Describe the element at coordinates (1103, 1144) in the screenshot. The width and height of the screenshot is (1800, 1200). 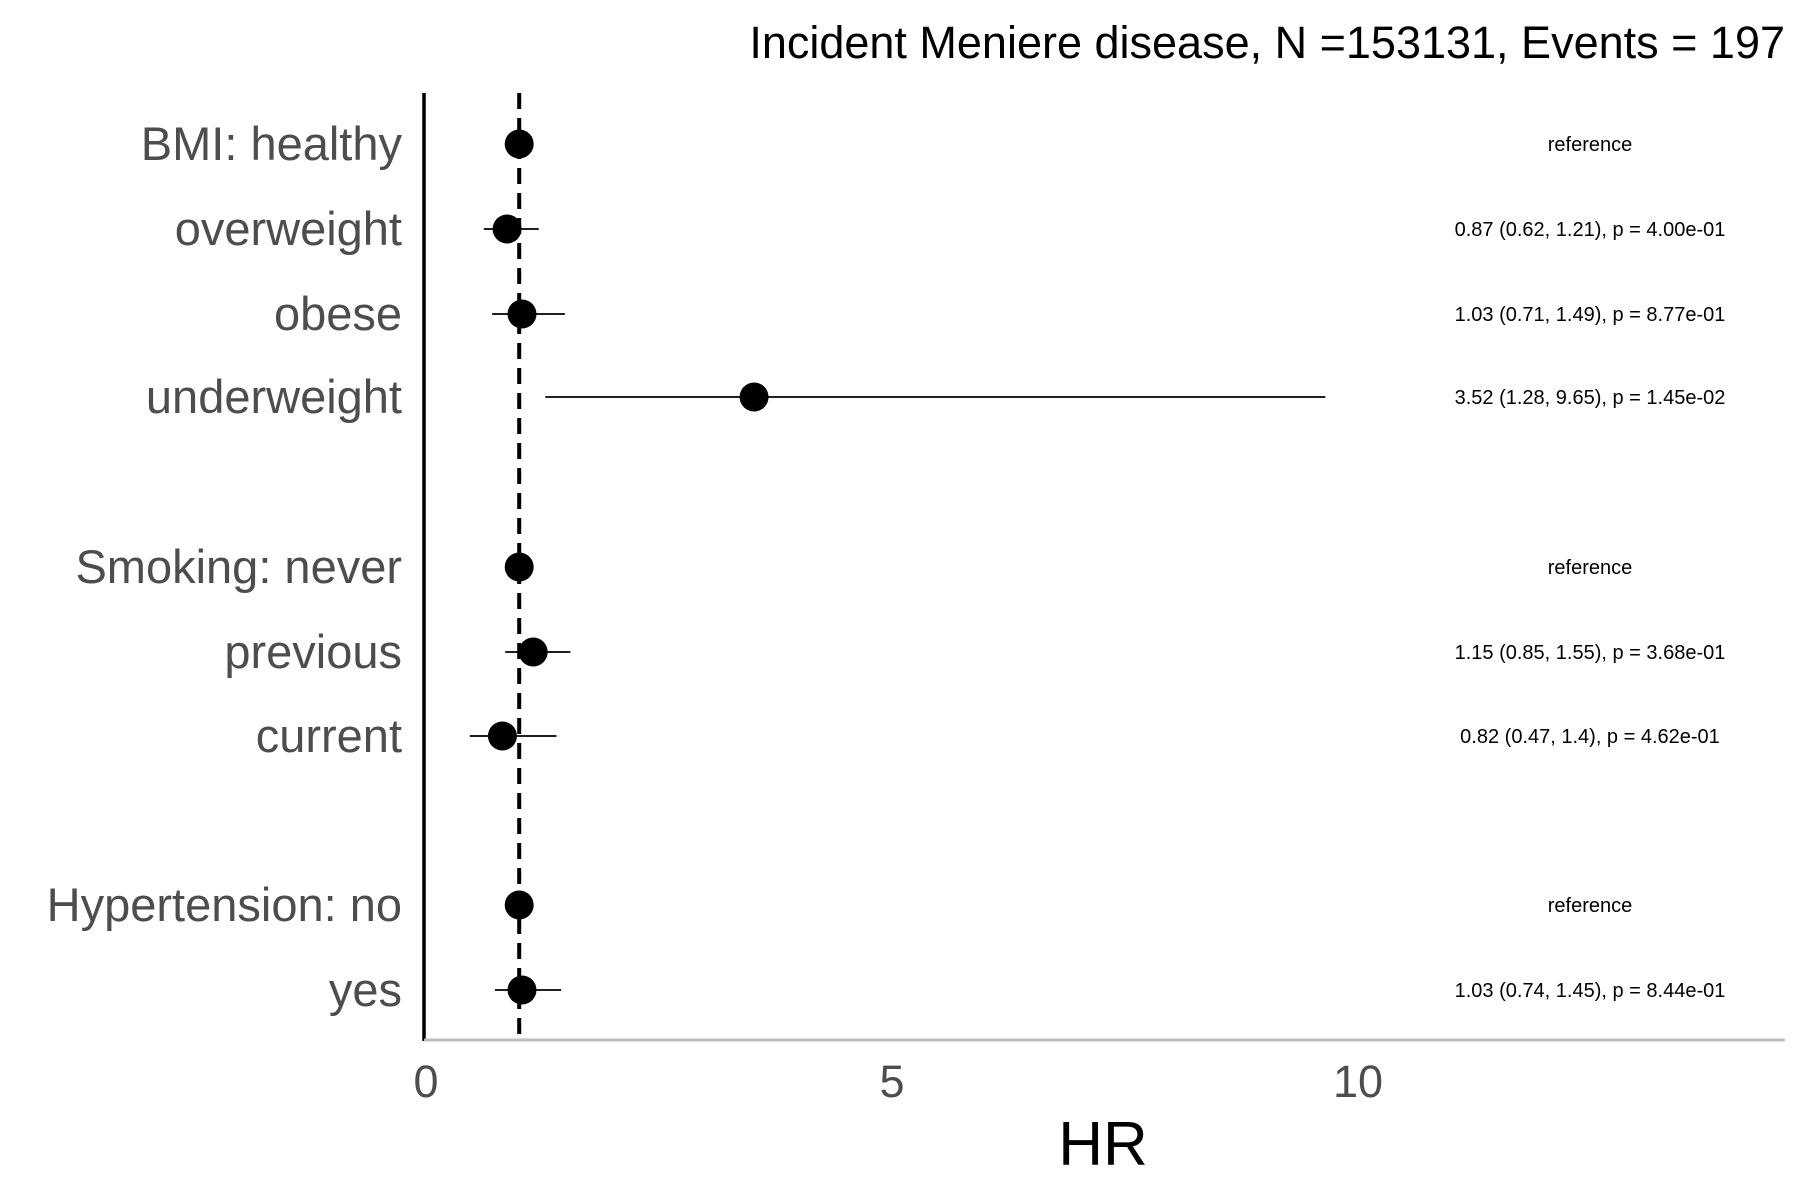
I see `x-axis-title: HR` at that location.